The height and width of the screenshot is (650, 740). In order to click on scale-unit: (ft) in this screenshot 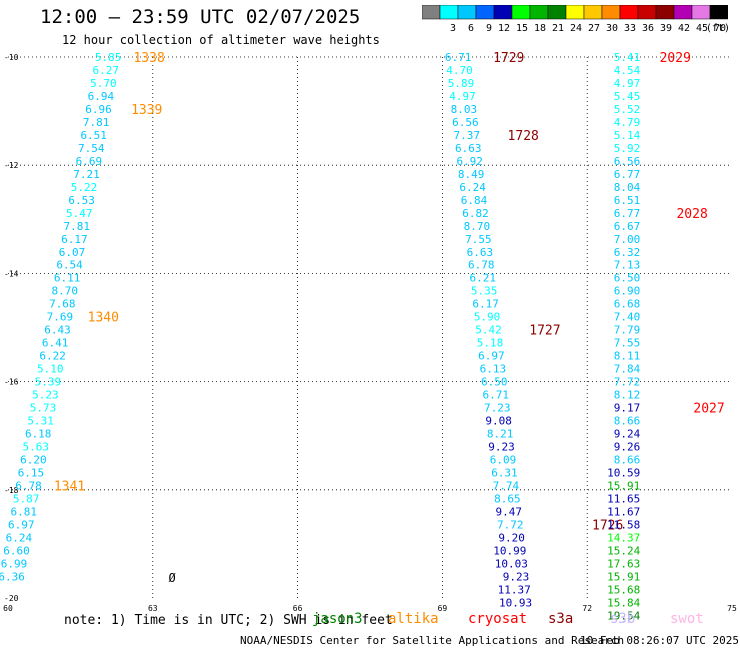, I will do `click(717, 28)`.